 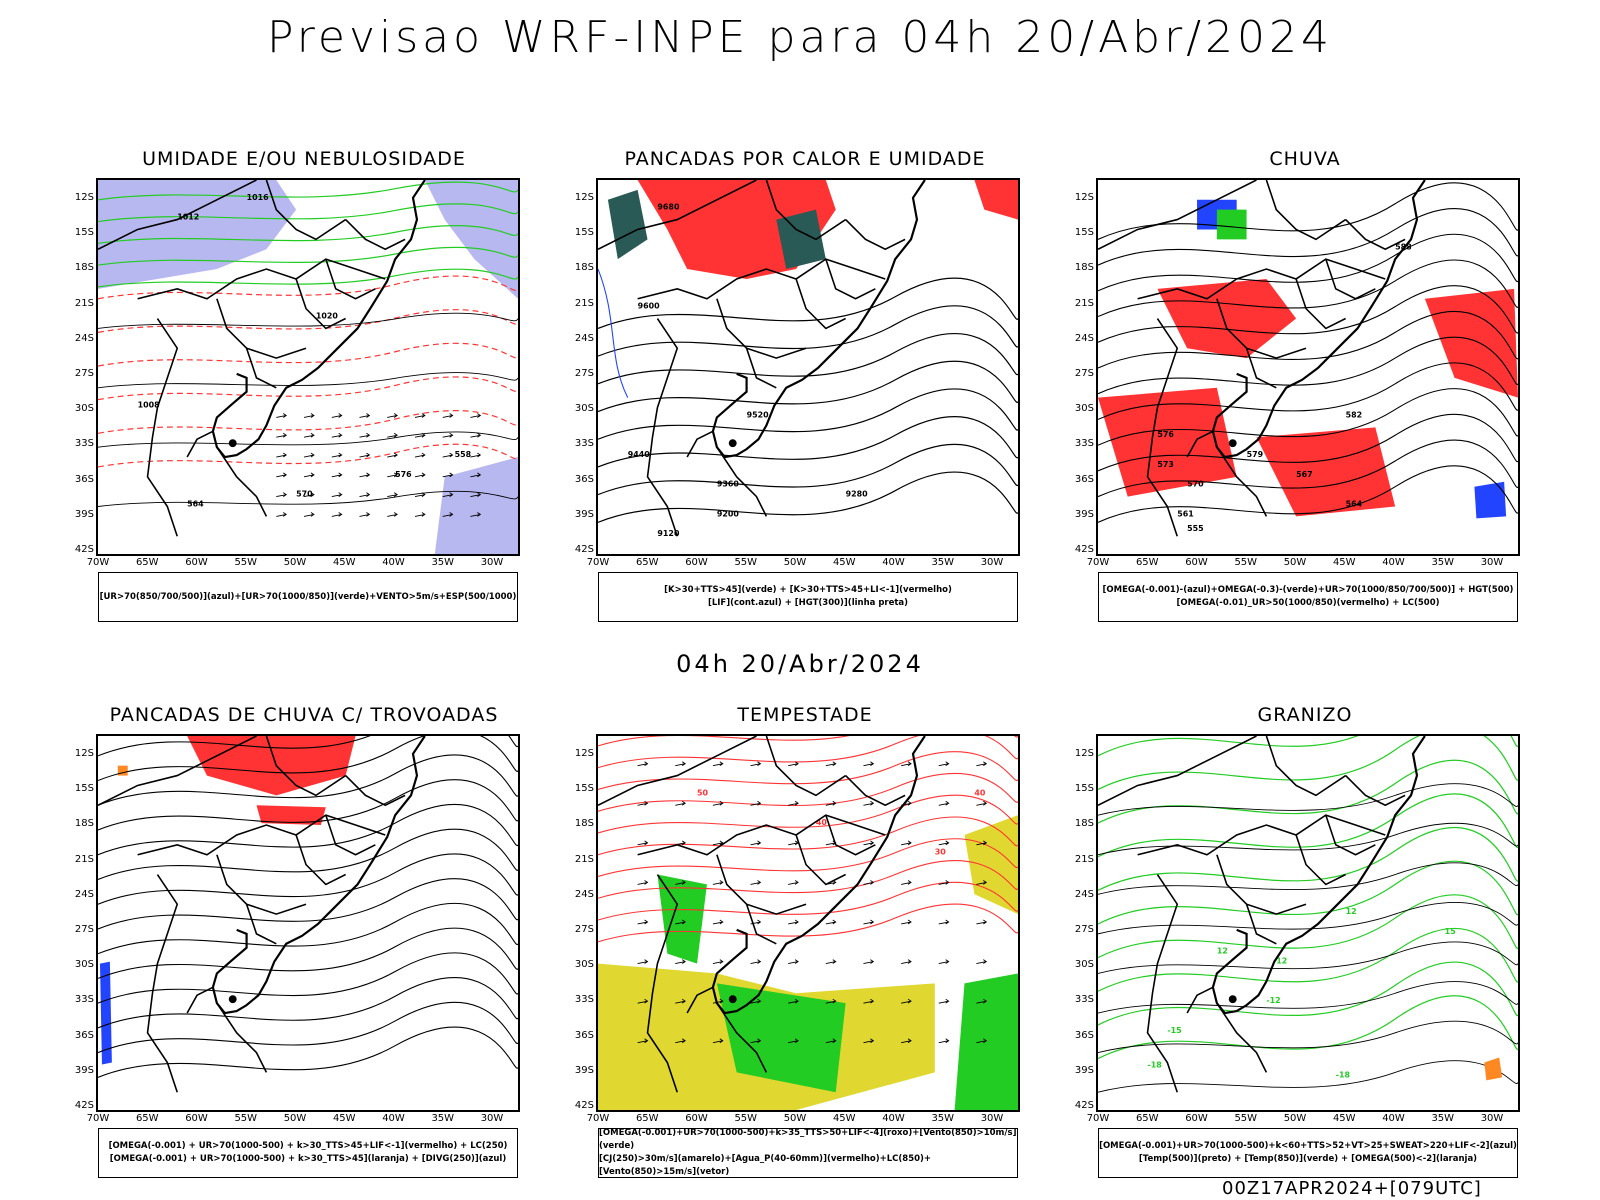 What do you see at coordinates (584, 1070) in the screenshot?
I see `lat-tick-label: 39S` at bounding box center [584, 1070].